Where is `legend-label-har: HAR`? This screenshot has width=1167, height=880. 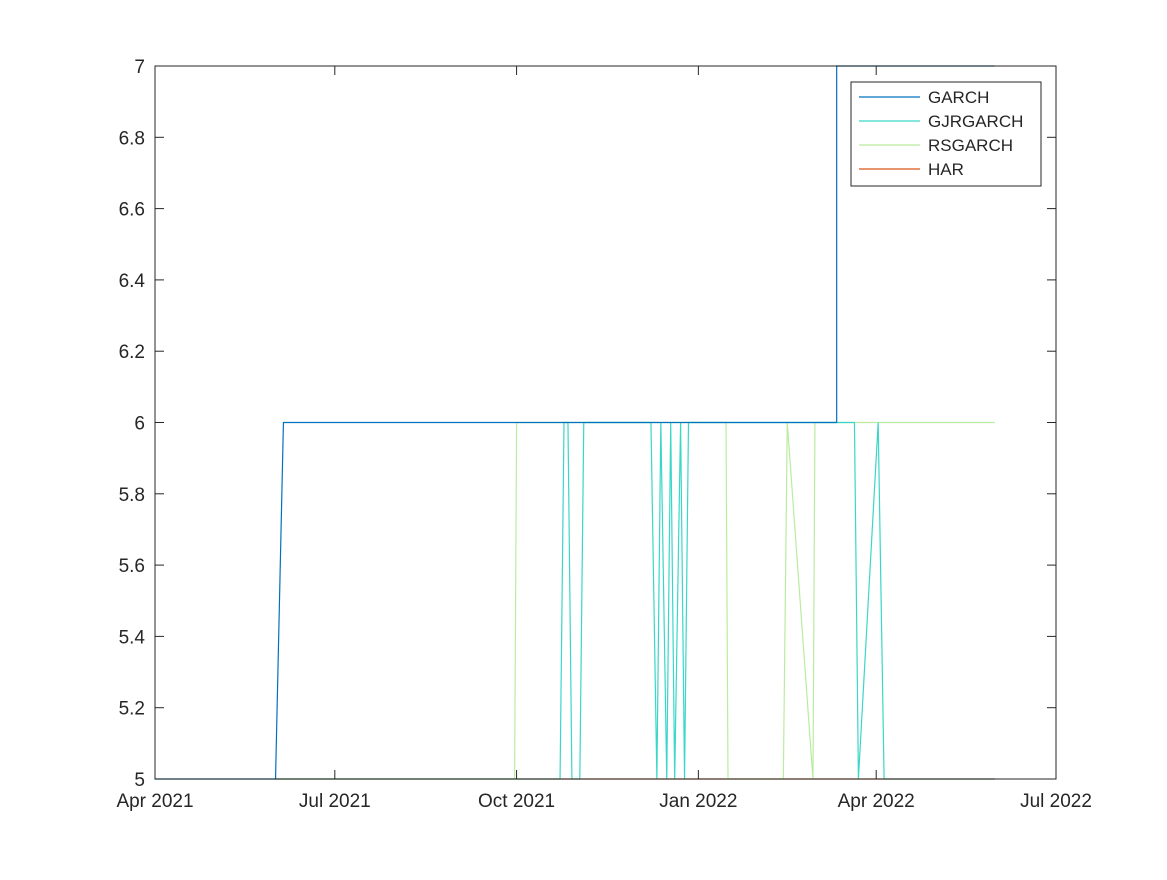
legend-label-har: HAR is located at coordinates (946, 169).